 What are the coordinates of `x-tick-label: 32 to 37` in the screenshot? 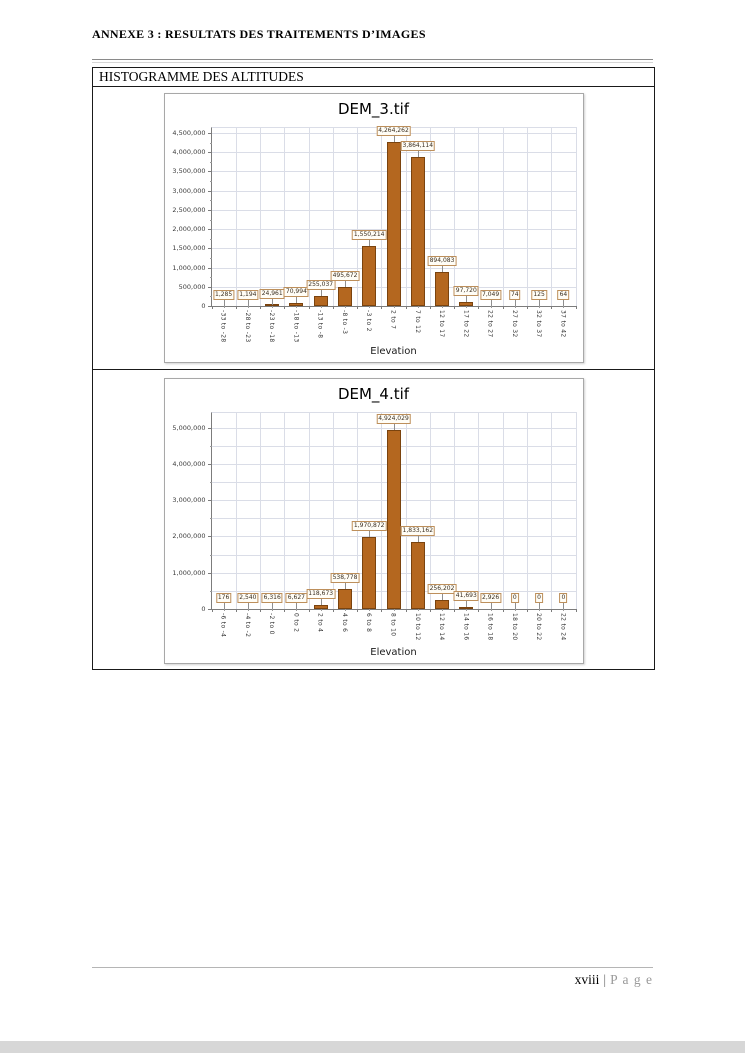 It's located at (539, 324).